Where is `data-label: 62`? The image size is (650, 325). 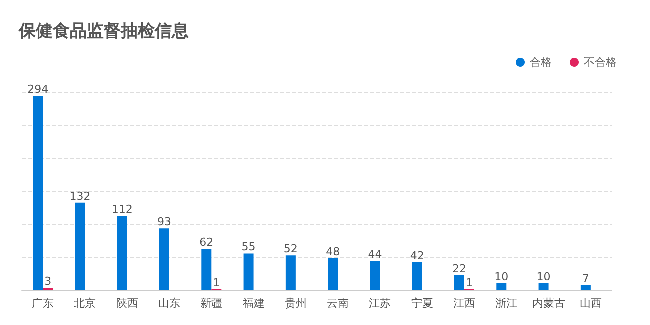
data-label: 62 is located at coordinates (207, 243).